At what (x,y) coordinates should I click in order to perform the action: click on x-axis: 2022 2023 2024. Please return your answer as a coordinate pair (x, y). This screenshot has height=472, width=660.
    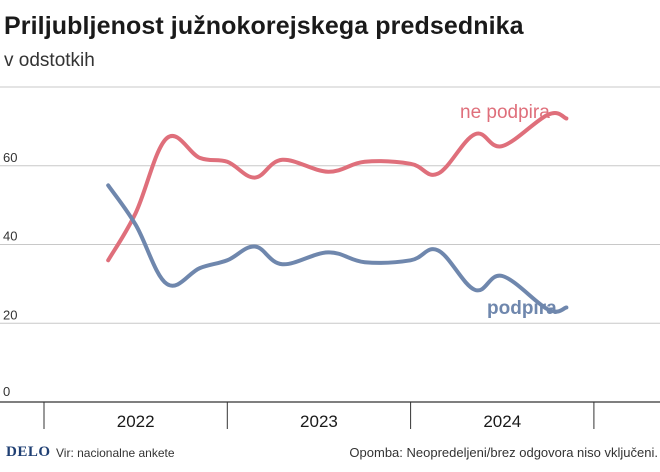
    Looking at the image, I should click on (330, 416).